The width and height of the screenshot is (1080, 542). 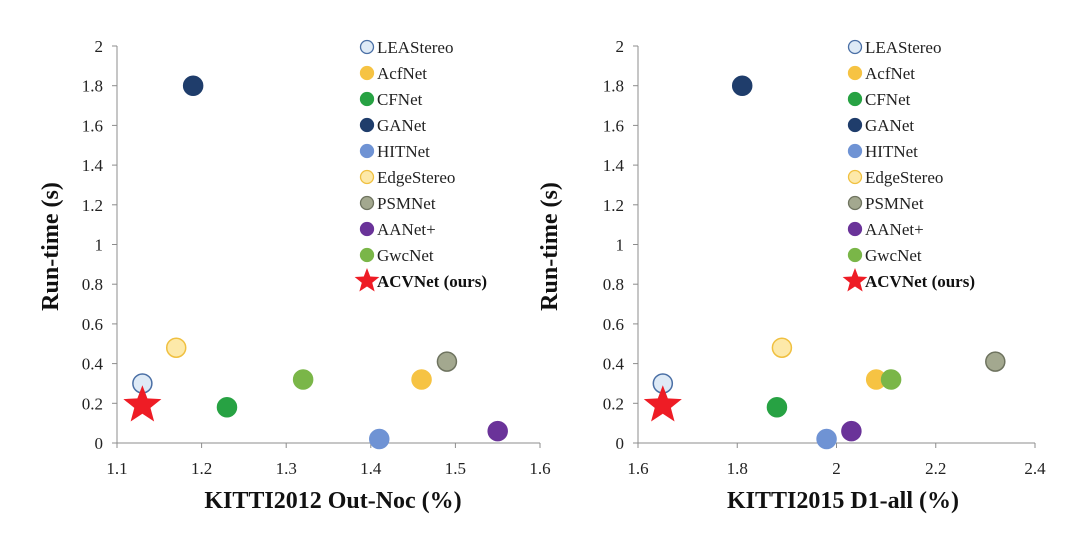 I want to click on y-tick-label: 1, so click(x=620, y=245).